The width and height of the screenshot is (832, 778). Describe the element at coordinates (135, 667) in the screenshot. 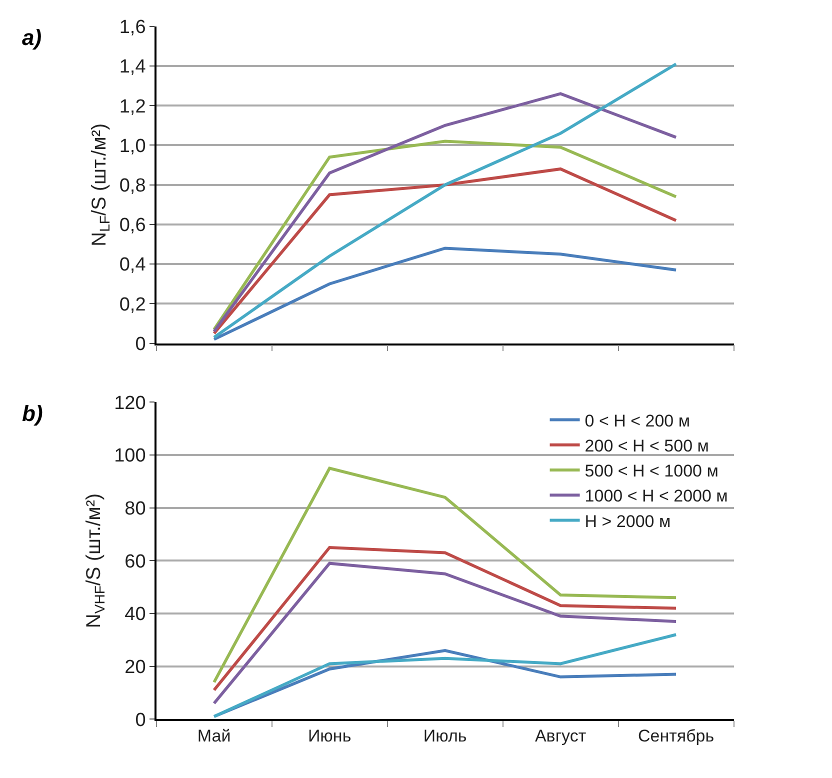

I see `y-tick-label: 20` at that location.